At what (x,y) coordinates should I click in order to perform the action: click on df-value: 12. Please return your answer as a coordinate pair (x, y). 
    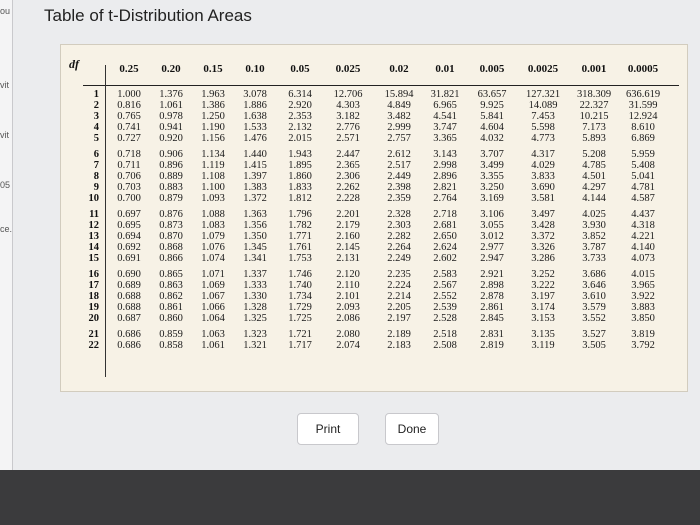
    Looking at the image, I should click on (94, 225).